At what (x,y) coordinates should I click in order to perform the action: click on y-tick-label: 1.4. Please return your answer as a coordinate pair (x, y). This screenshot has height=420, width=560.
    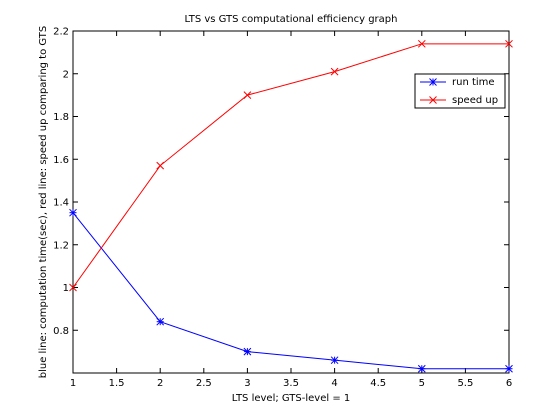
    Looking at the image, I should click on (61, 203).